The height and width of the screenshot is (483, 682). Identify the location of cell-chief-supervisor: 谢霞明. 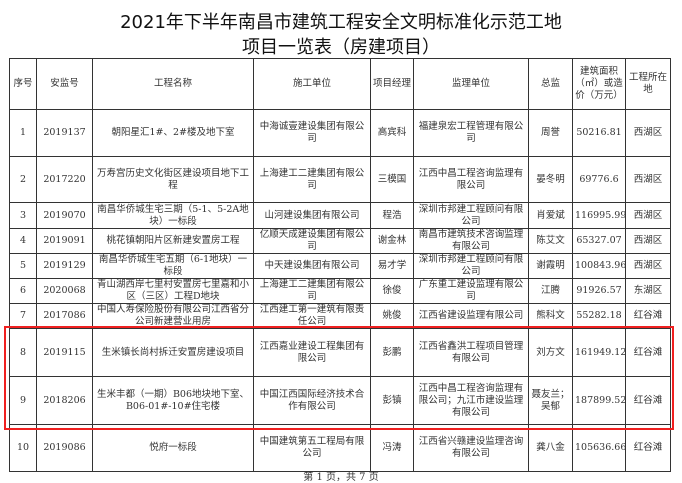
(550, 266).